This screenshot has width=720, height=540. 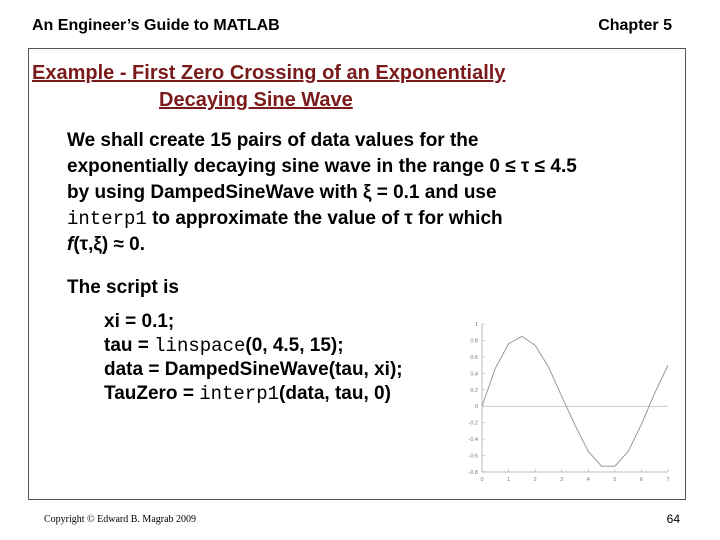 What do you see at coordinates (324, 218) in the screenshot?
I see `paragraph-line-4-text: to approximate the value of τ for which` at bounding box center [324, 218].